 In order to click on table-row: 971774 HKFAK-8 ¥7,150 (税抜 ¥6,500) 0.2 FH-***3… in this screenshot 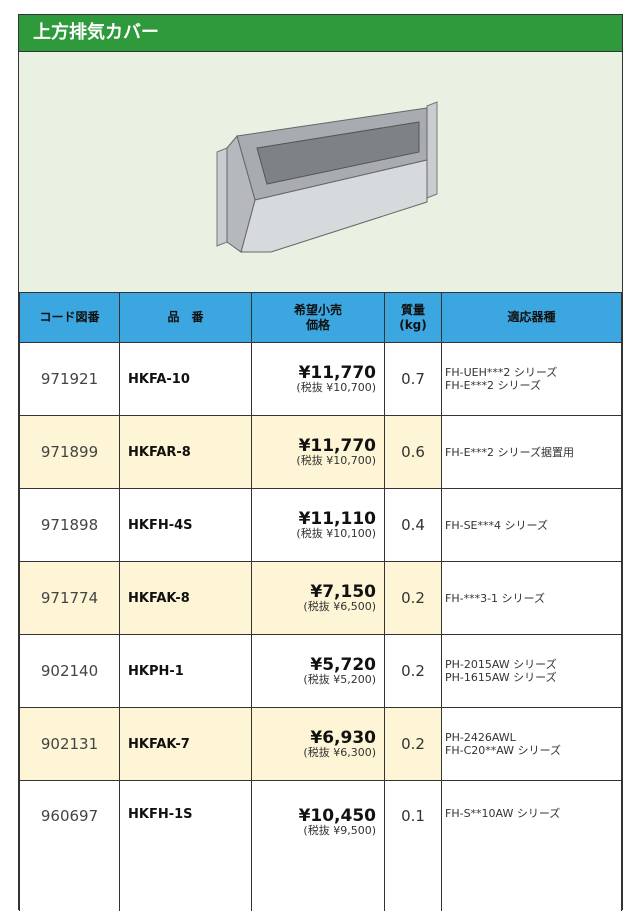, I will do `click(320, 598)`.